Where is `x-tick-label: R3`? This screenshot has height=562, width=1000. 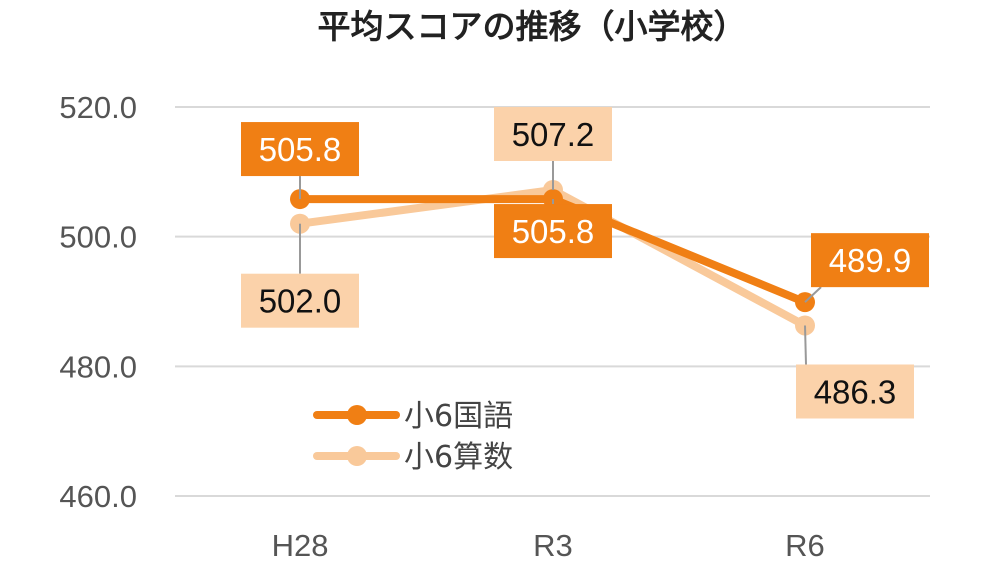
x-tick-label: R3 is located at coordinates (553, 545).